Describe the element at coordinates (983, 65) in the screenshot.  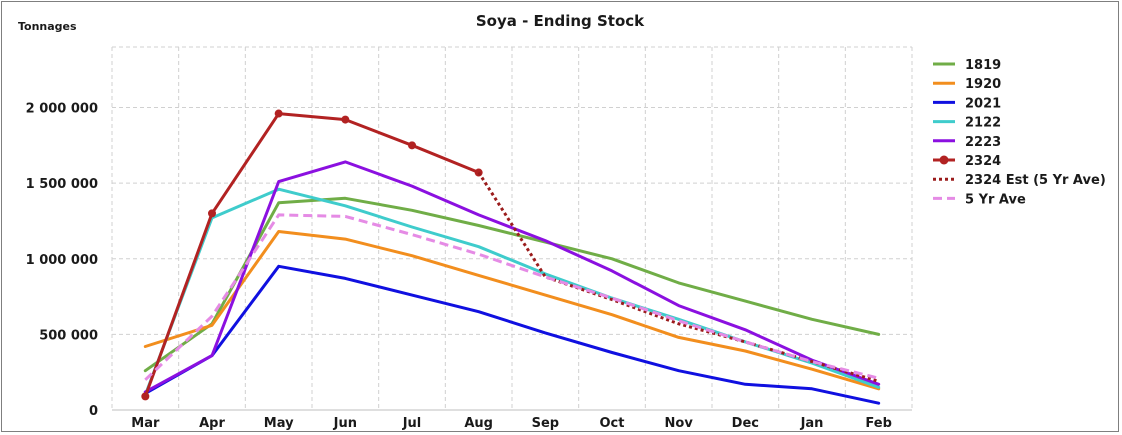
I see `legend-label: 1819` at that location.